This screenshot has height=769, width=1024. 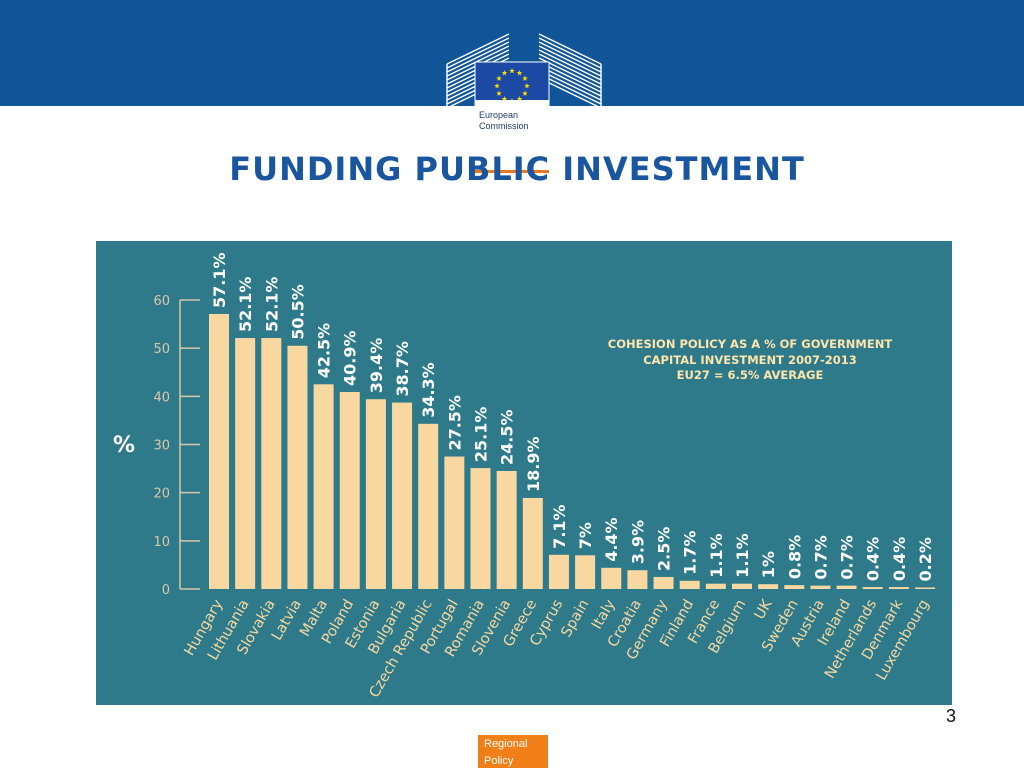 I want to click on bar-poland, so click(x=349, y=490).